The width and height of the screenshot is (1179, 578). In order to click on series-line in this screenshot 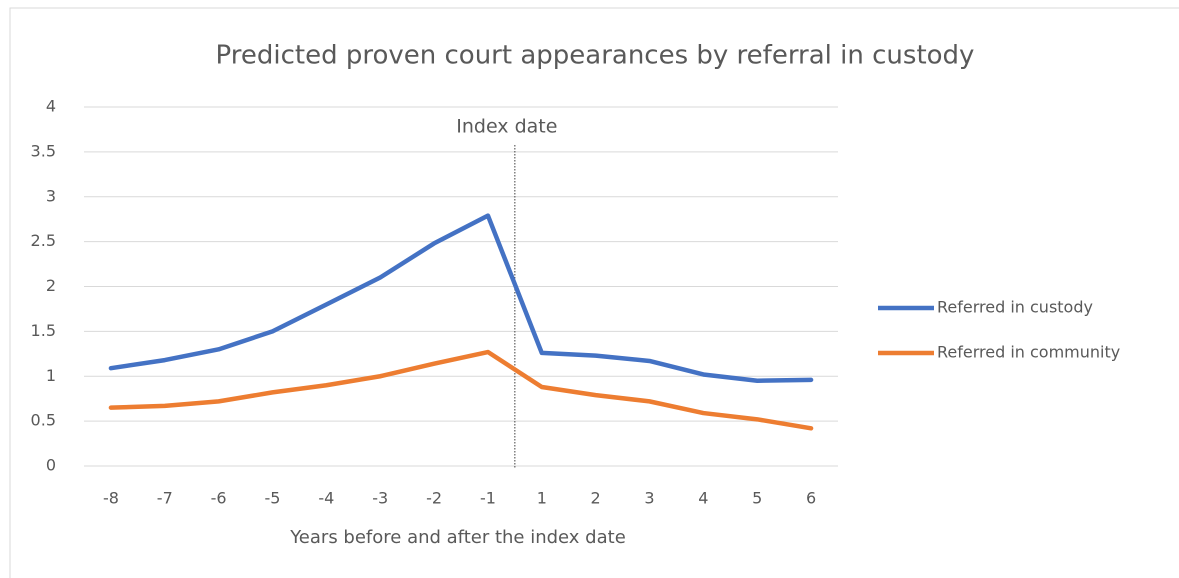, I will do `click(461, 390)`.